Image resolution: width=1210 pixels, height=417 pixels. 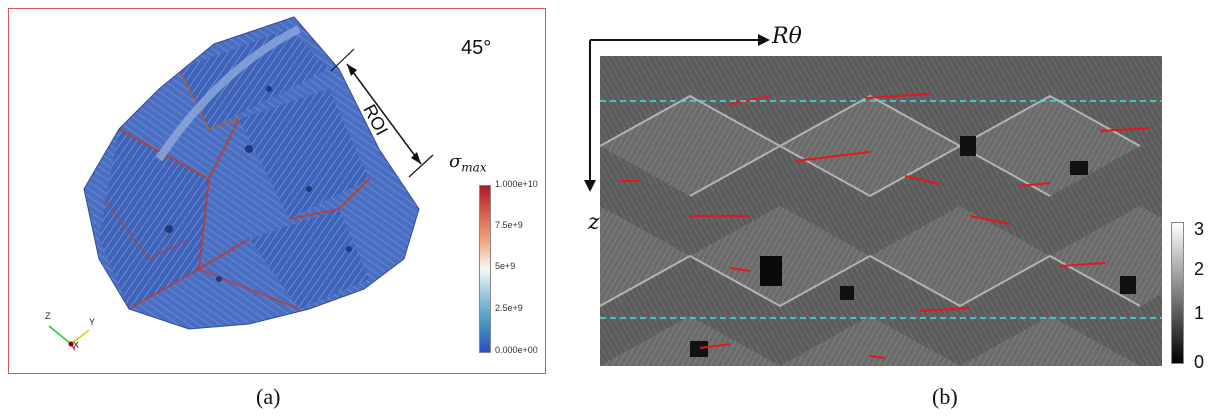 What do you see at coordinates (48, 316) in the screenshot?
I see `triad-z-label: Z` at bounding box center [48, 316].